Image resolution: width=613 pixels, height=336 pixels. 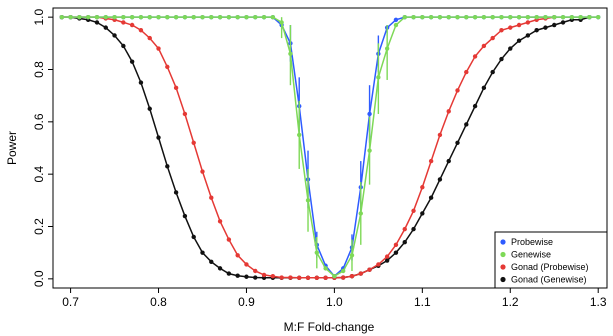 I want to click on y-tick-label: 0.8, so click(x=39, y=69).